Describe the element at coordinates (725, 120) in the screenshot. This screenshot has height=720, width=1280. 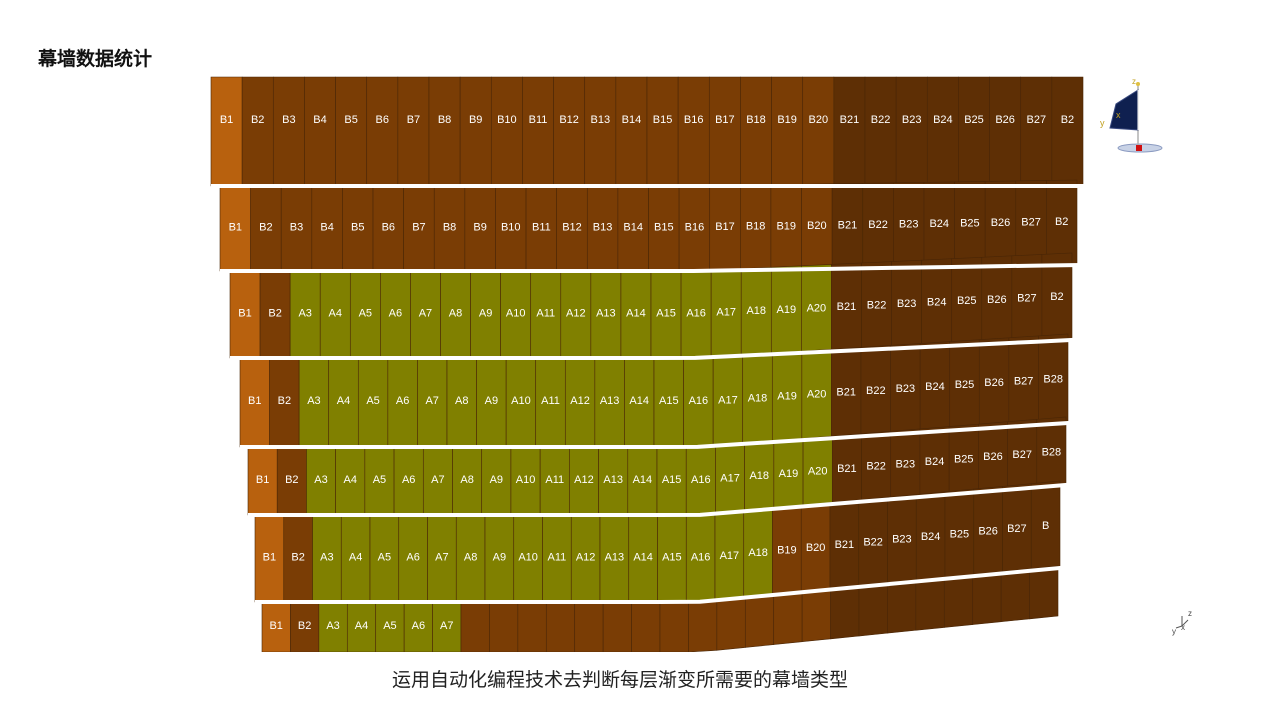
I see `panel-label: B17` at that location.